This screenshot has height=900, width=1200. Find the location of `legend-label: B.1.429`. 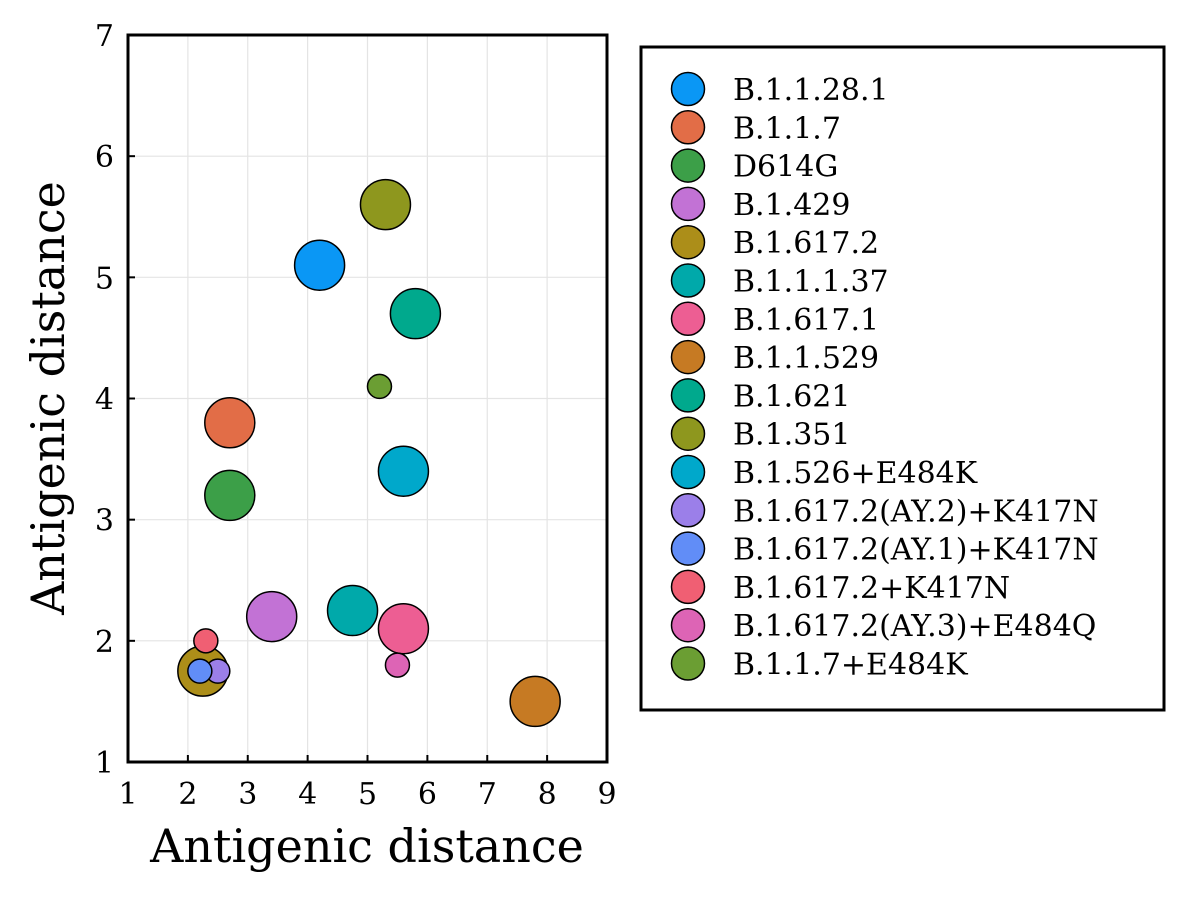

legend-label: B.1.429 is located at coordinates (791, 205).